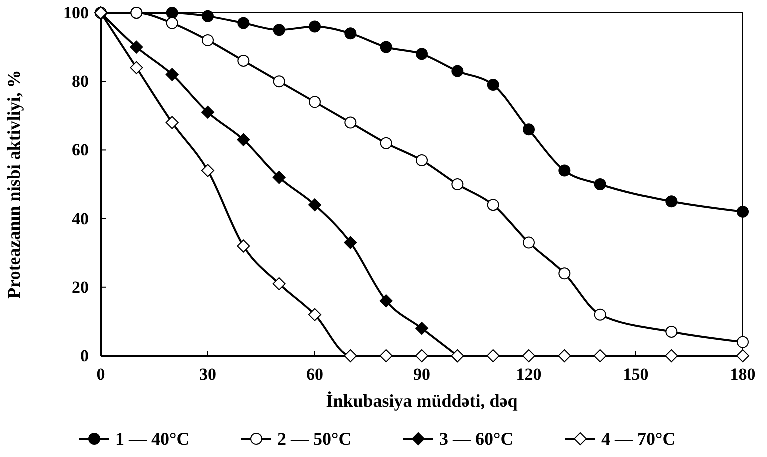 The width and height of the screenshot is (767, 457). What do you see at coordinates (208, 374) in the screenshot?
I see `x-tick-label: 30` at bounding box center [208, 374].